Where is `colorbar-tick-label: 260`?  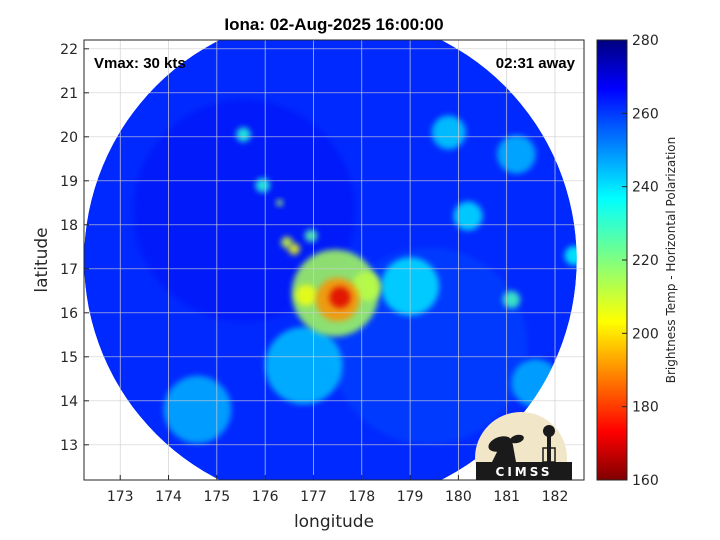
colorbar-tick-label: 260 is located at coordinates (645, 114).